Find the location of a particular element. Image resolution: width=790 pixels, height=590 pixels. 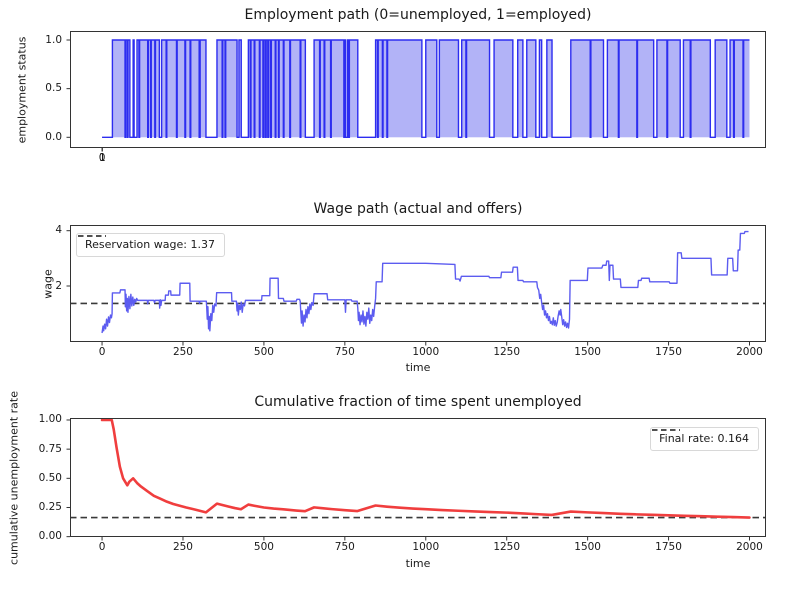

ytick-label: 0.0 is located at coordinates (53, 136).